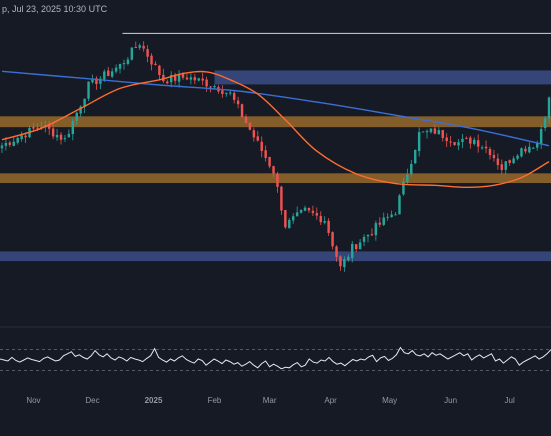 Image resolution: width=551 pixels, height=436 pixels. What do you see at coordinates (270, 400) in the screenshot?
I see `x-tick-label: Mar` at bounding box center [270, 400].